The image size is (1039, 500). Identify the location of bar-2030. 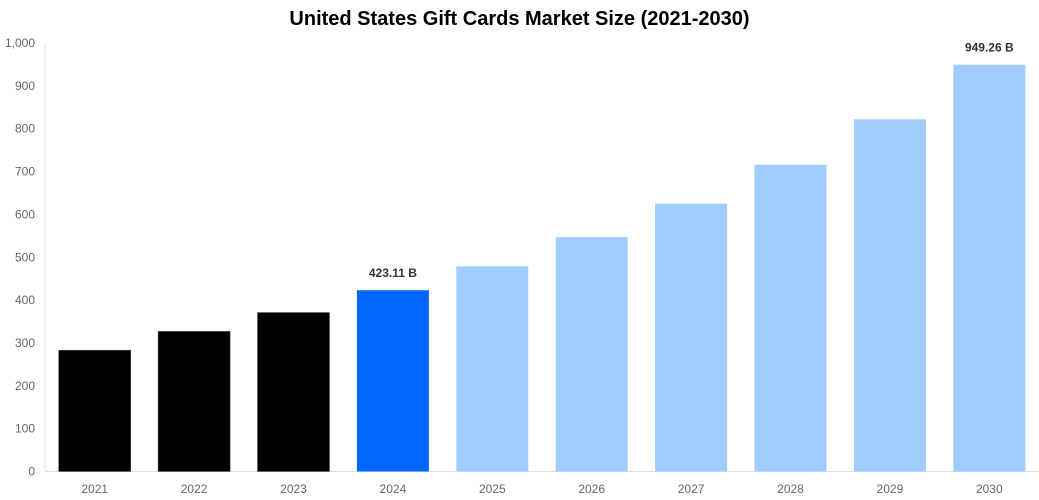
(989, 268).